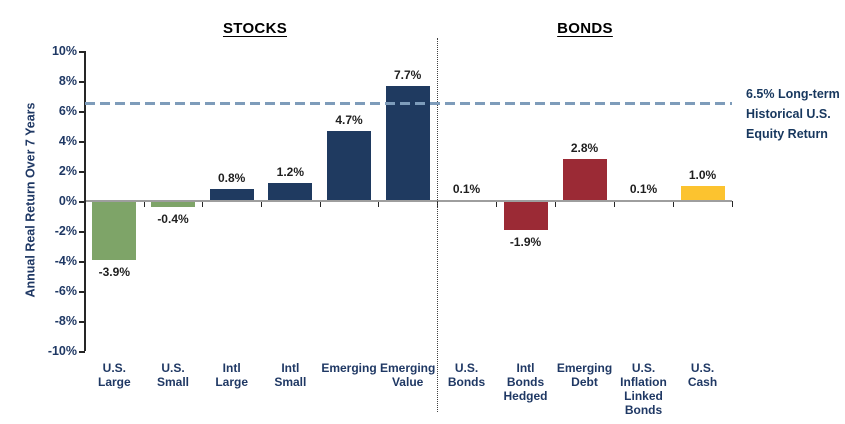 This screenshot has height=424, width=845. I want to click on bar-u-s-cash, so click(702, 193).